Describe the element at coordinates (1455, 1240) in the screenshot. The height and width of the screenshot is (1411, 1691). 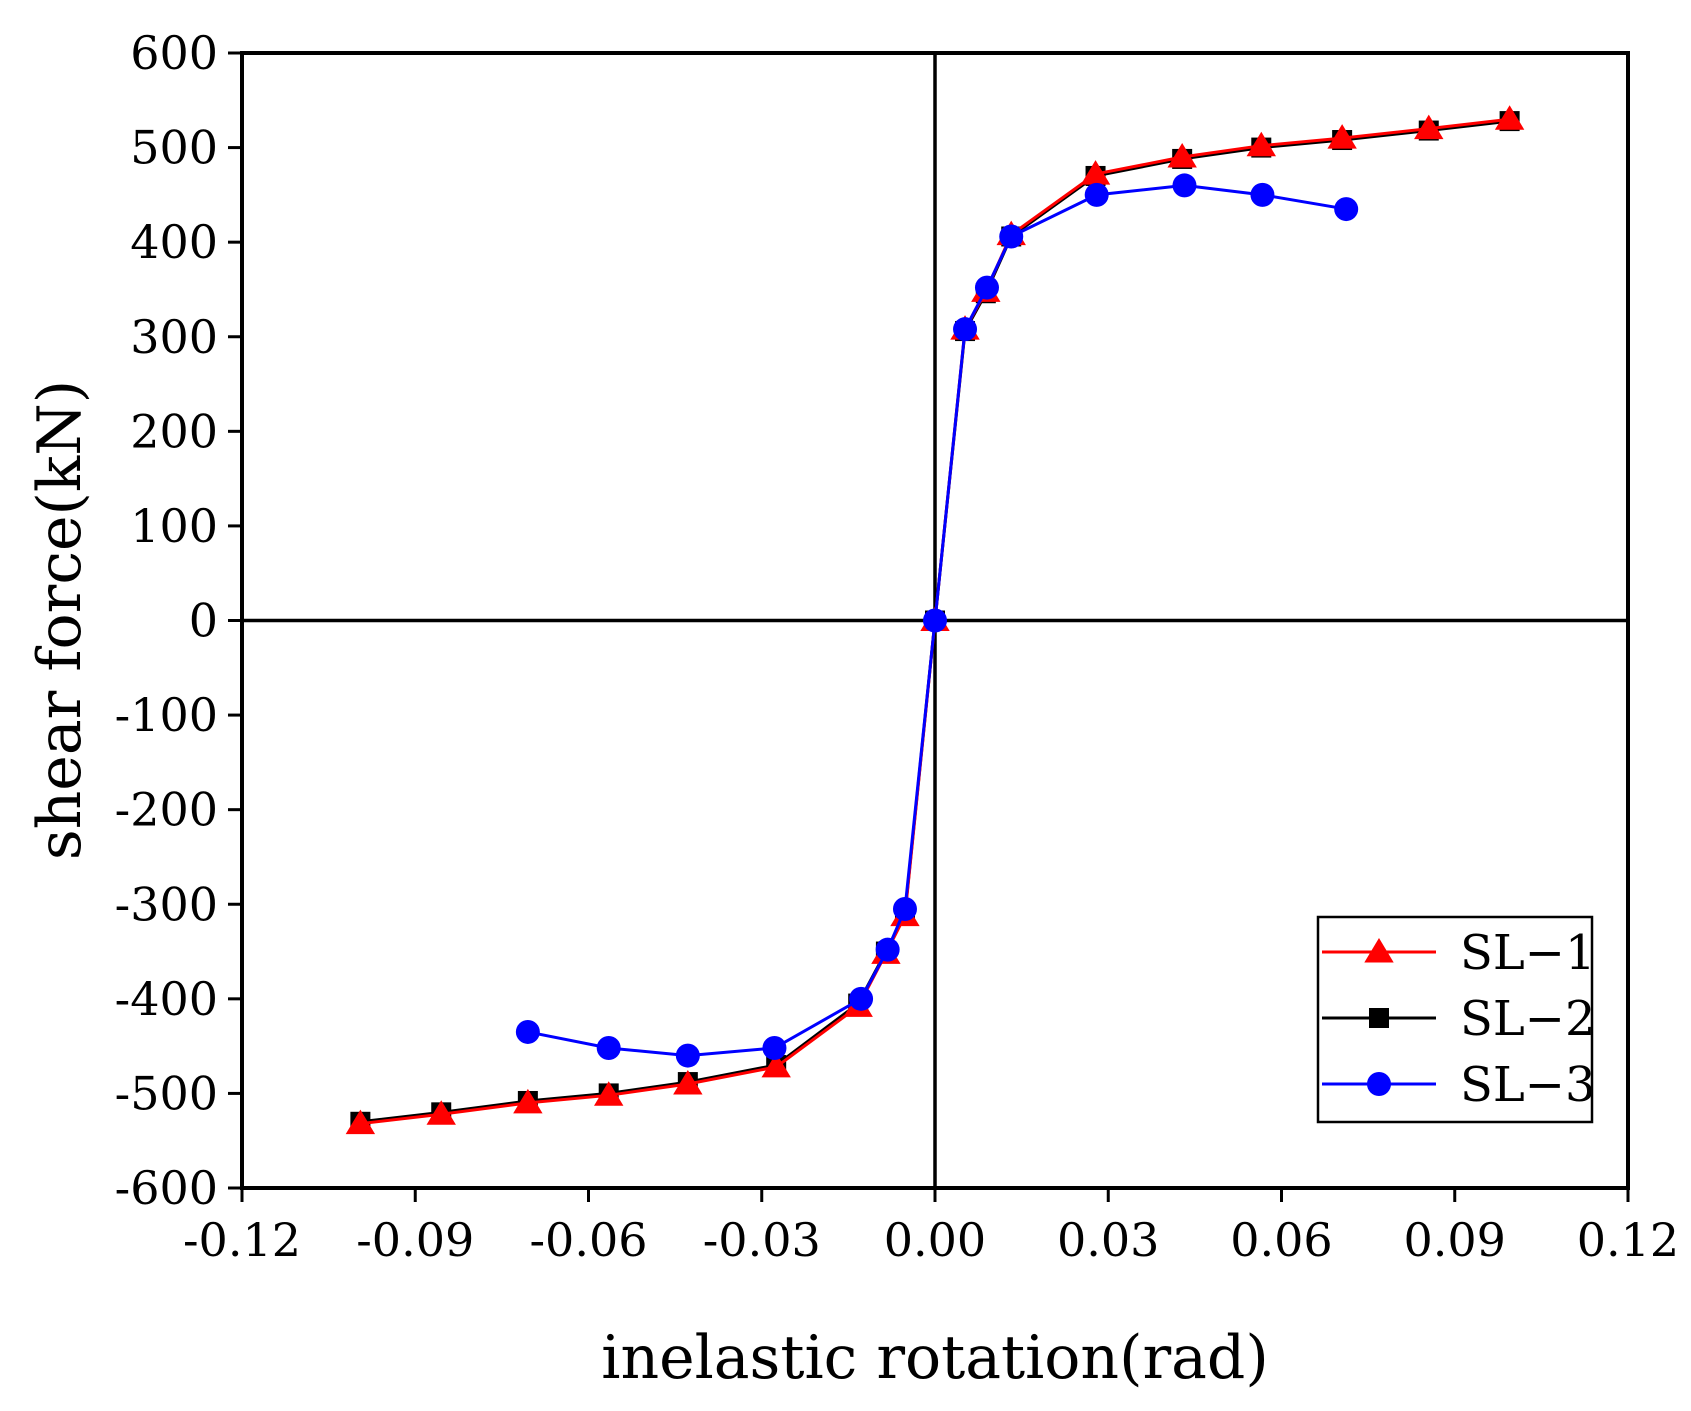
I see `x-tick-label: 0.09` at that location.